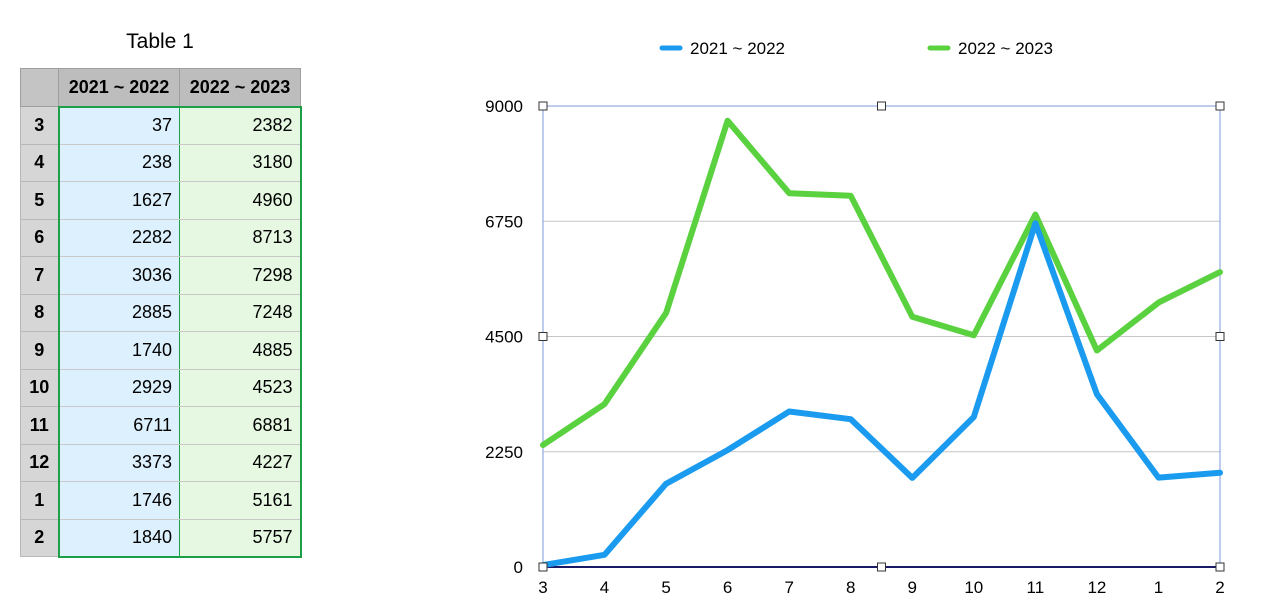 The width and height of the screenshot is (1280, 607). I want to click on table-row: 3 37 2382, so click(161, 125).